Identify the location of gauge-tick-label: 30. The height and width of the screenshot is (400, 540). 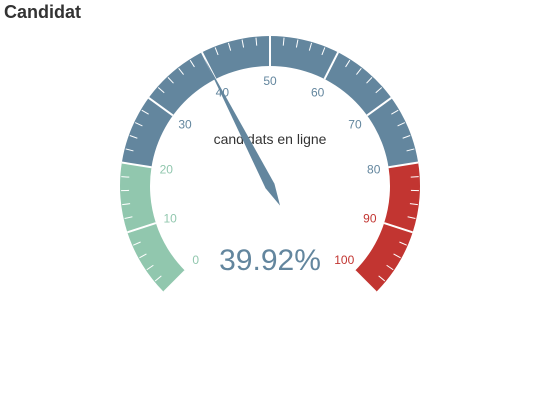
(185, 124).